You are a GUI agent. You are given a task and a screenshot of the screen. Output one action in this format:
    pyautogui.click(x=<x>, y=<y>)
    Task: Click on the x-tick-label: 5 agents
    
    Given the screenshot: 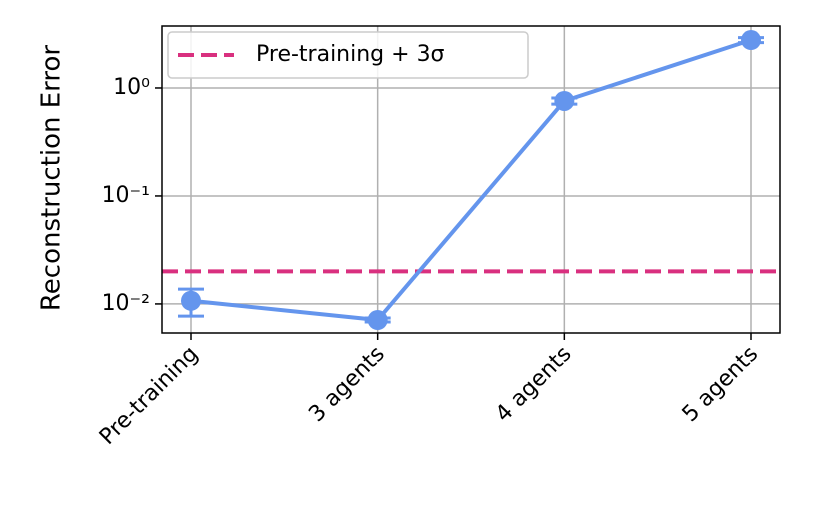 What is the action you would take?
    pyautogui.click(x=721, y=385)
    